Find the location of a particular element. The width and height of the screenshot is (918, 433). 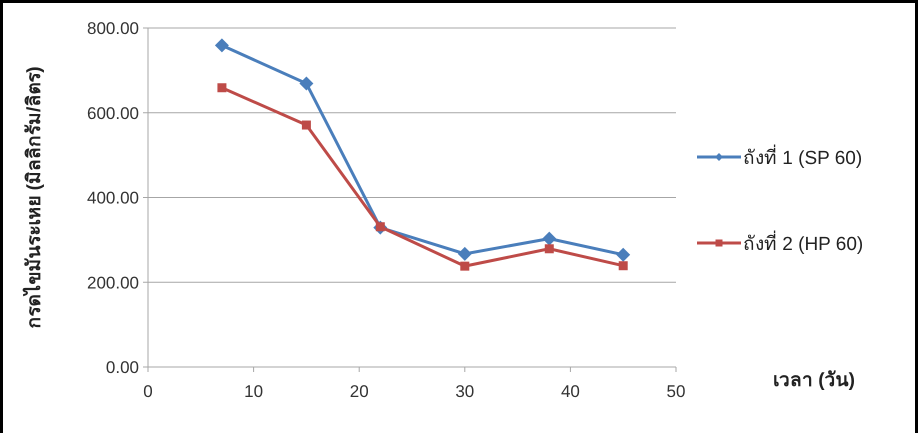

x-tick-label: 10 is located at coordinates (254, 391).